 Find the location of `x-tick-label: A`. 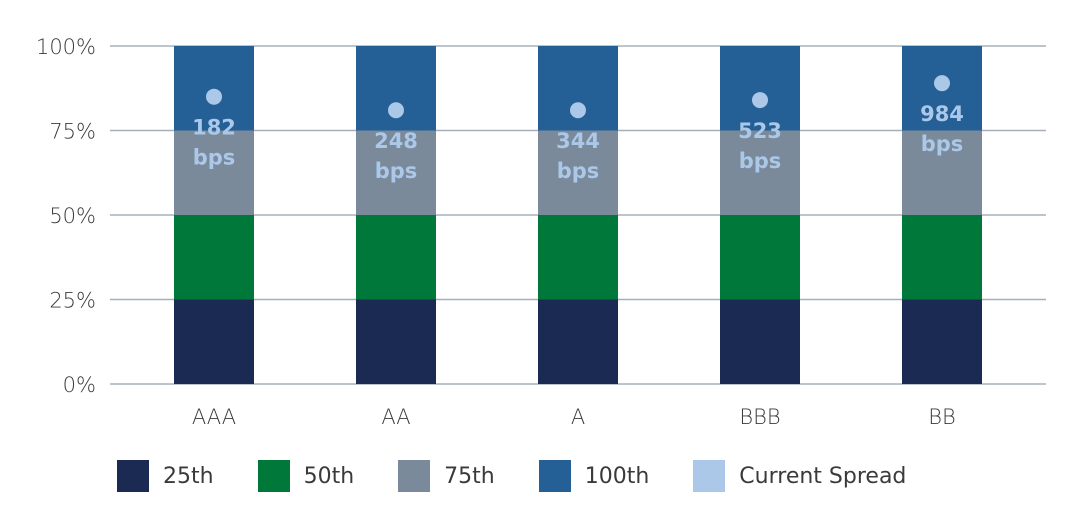

x-tick-label: A is located at coordinates (578, 417).